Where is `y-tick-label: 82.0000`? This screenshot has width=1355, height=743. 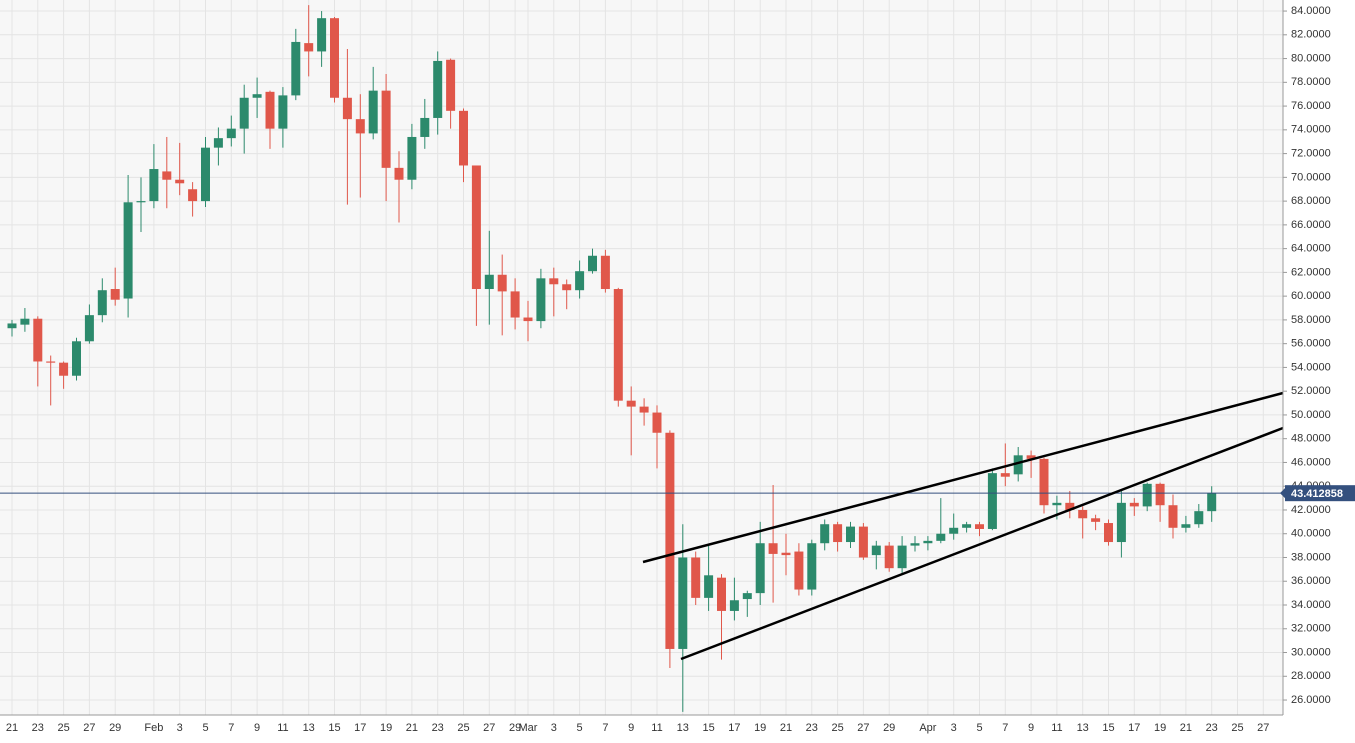 y-tick-label: 82.0000 is located at coordinates (1311, 35).